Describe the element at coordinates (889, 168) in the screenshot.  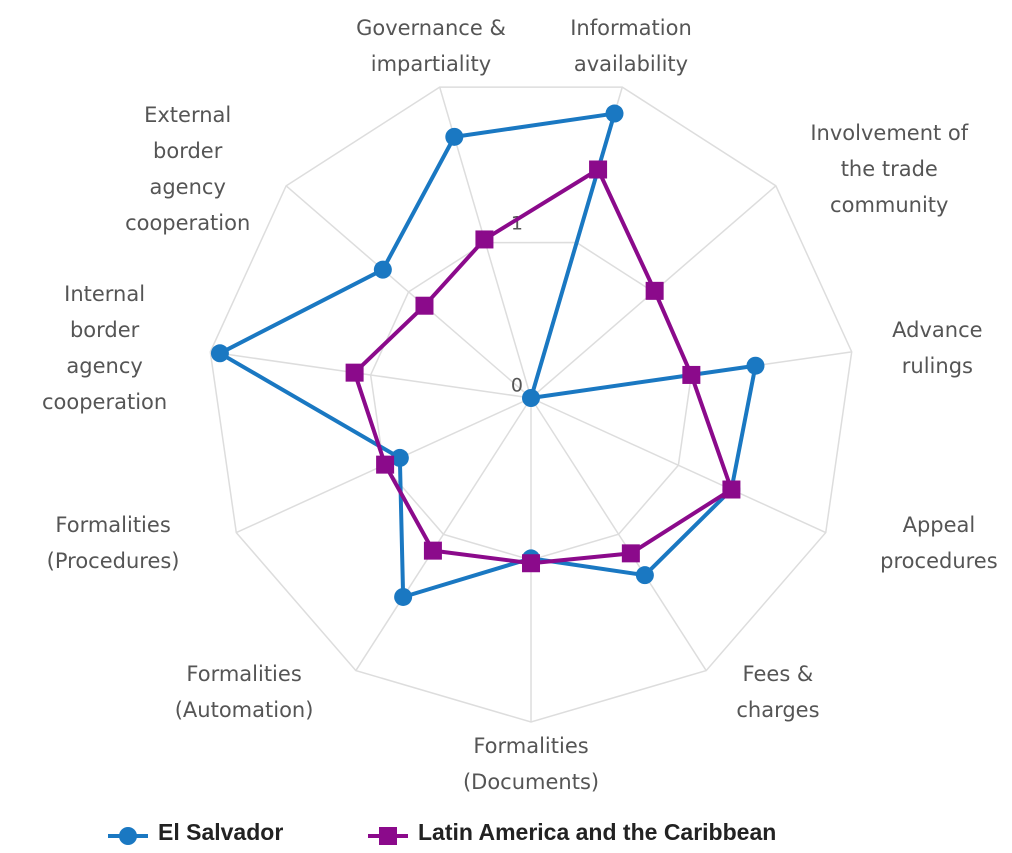
I see `category-label: Involvement of the trade community` at that location.